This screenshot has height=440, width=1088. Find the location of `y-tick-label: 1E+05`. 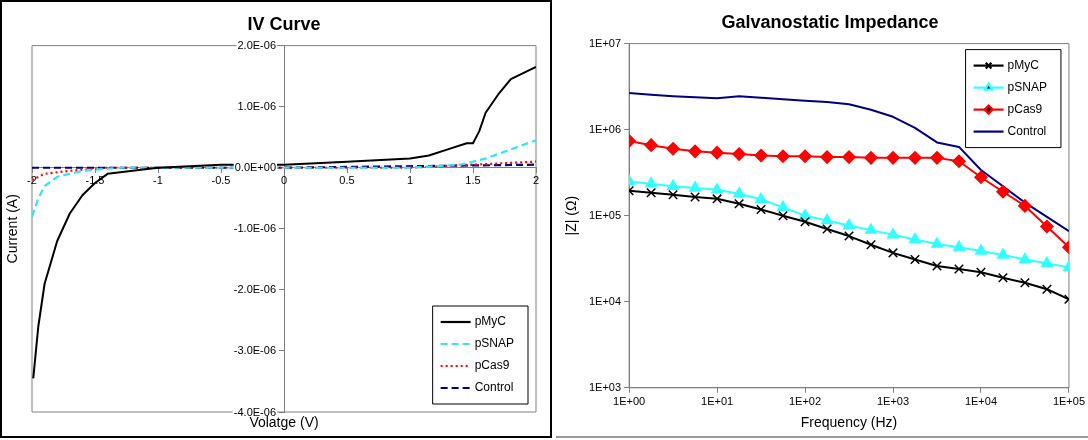

y-tick-label: 1E+05 is located at coordinates (605, 214).